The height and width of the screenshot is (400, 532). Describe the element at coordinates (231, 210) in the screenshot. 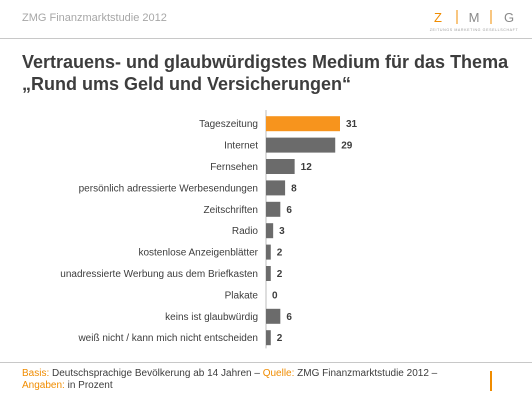

I see `category-label: Zeitschriften` at that location.